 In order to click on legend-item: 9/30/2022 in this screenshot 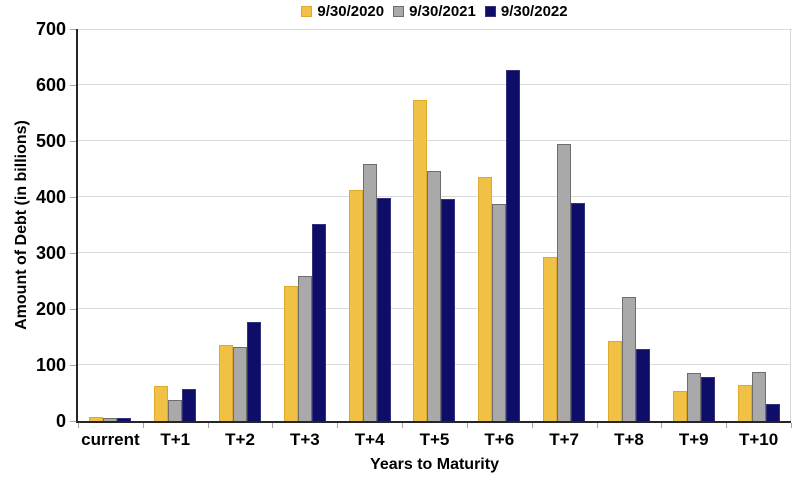, I will do `click(526, 11)`.